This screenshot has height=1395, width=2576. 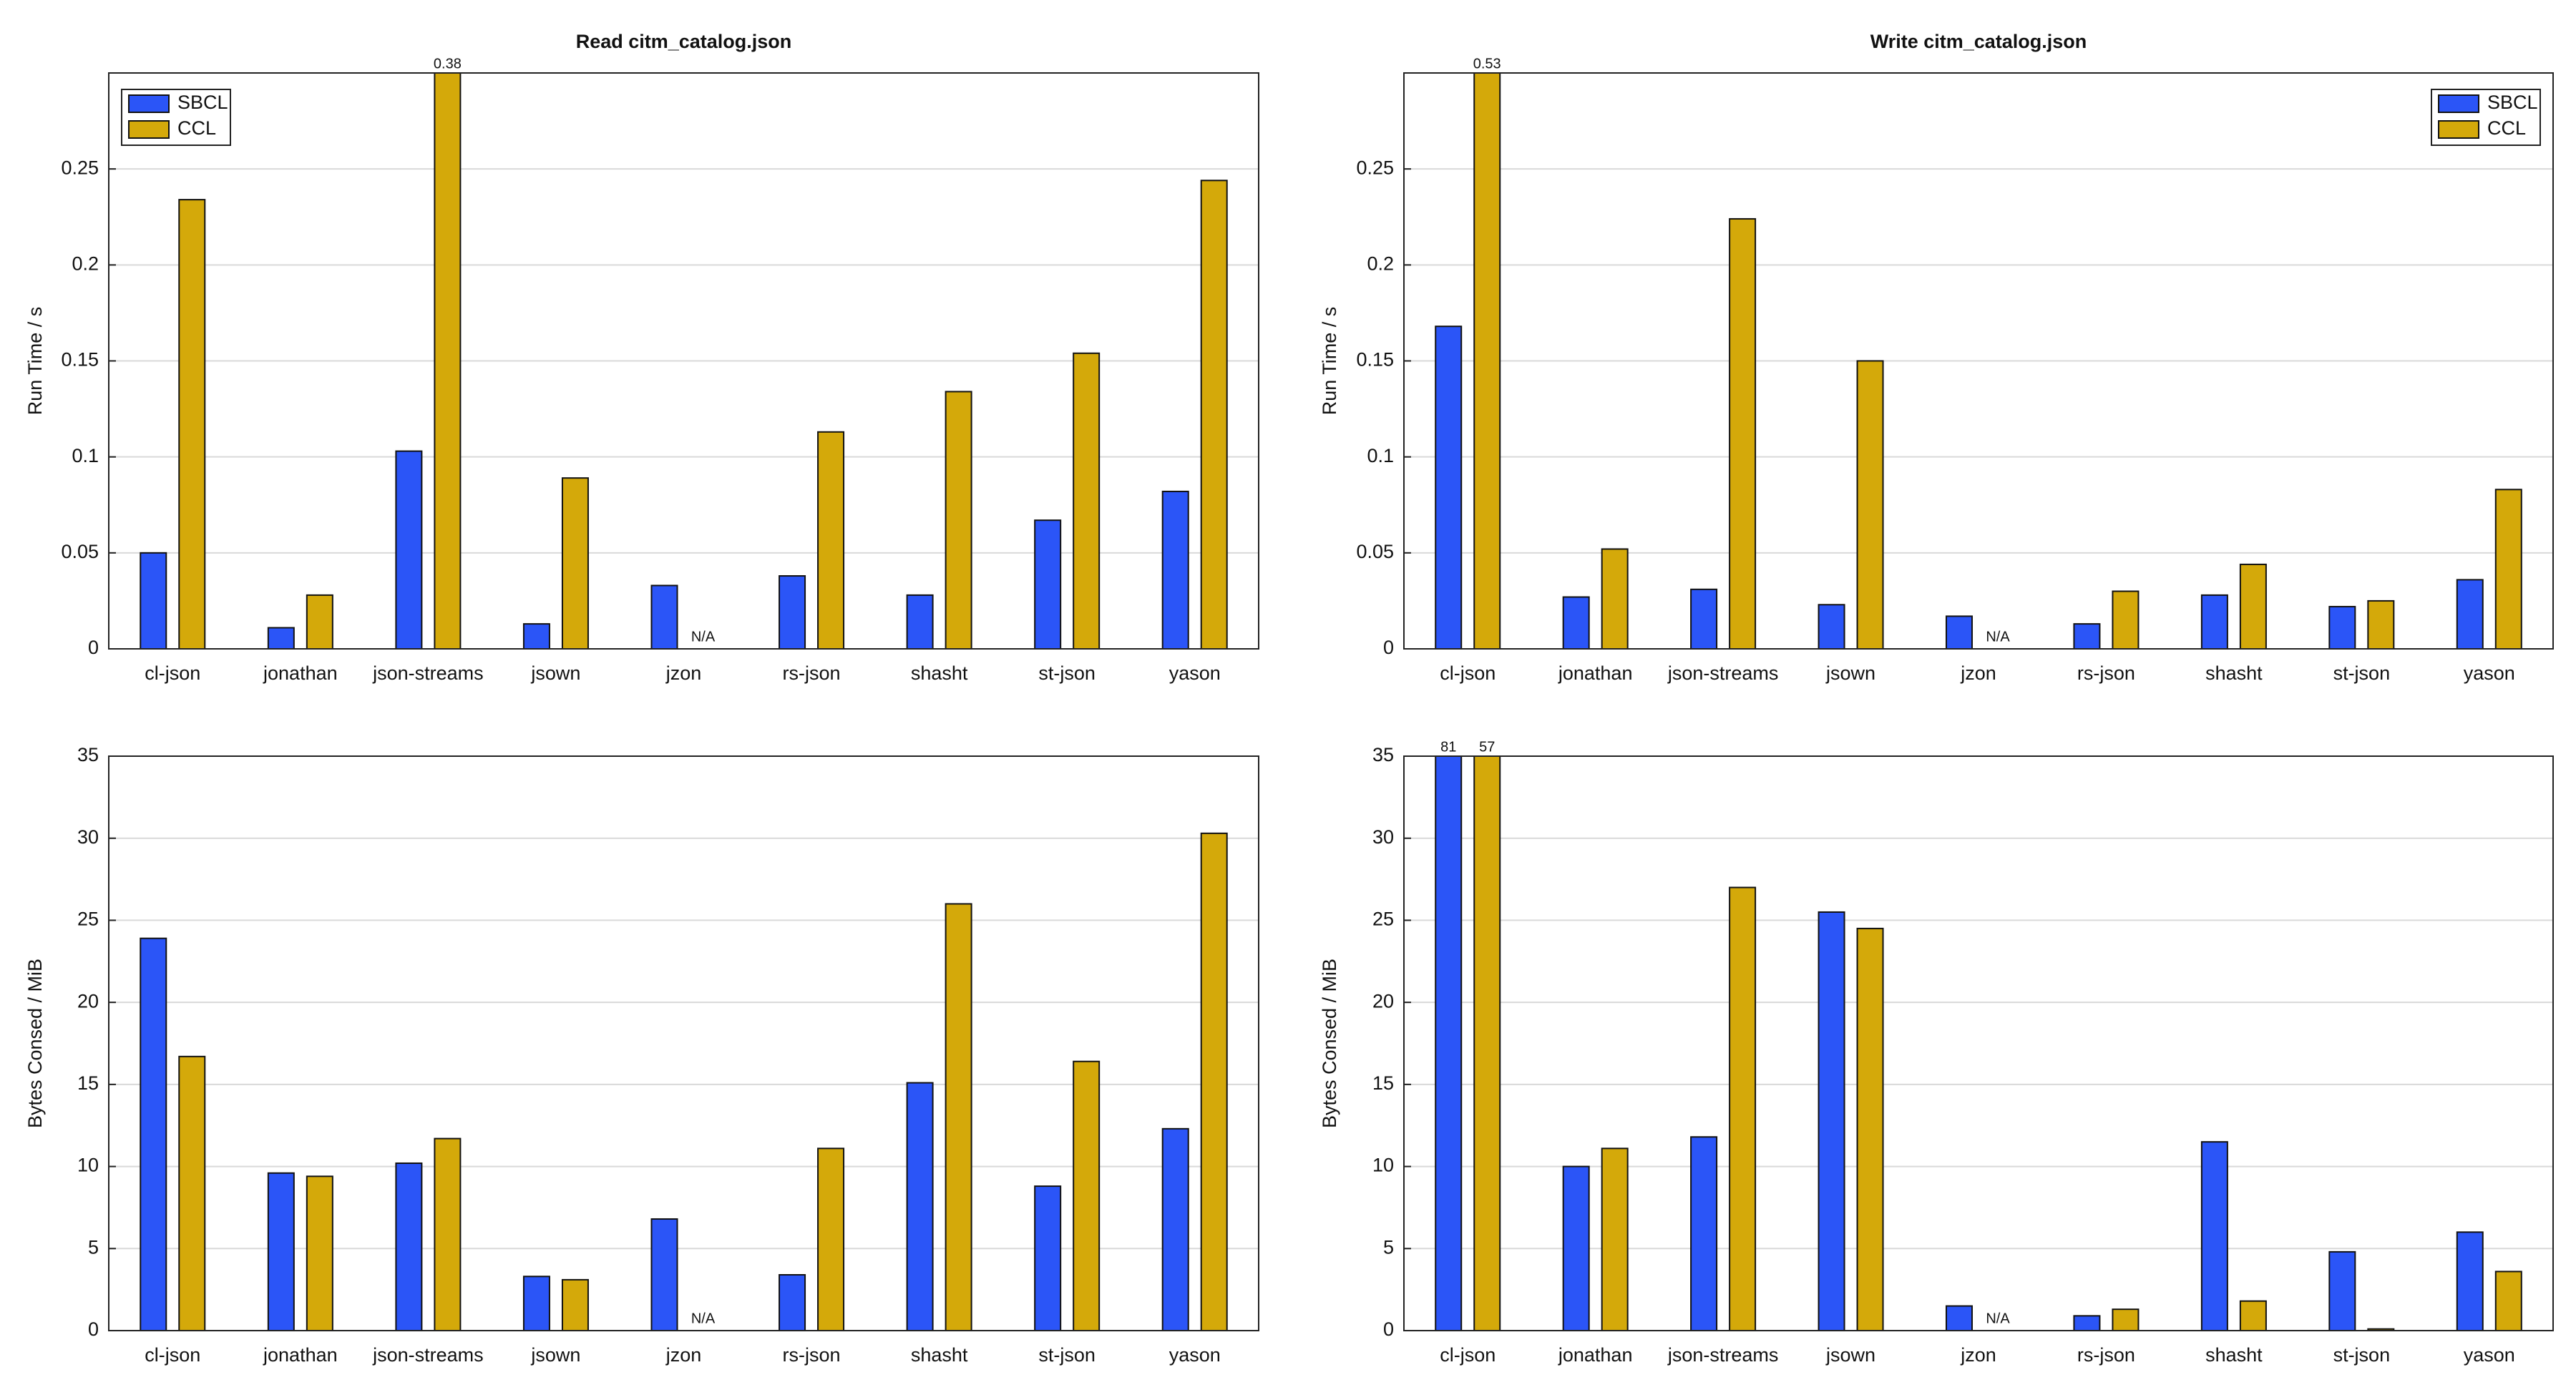 What do you see at coordinates (80, 167) in the screenshot?
I see `y-tick-label: 0.25` at bounding box center [80, 167].